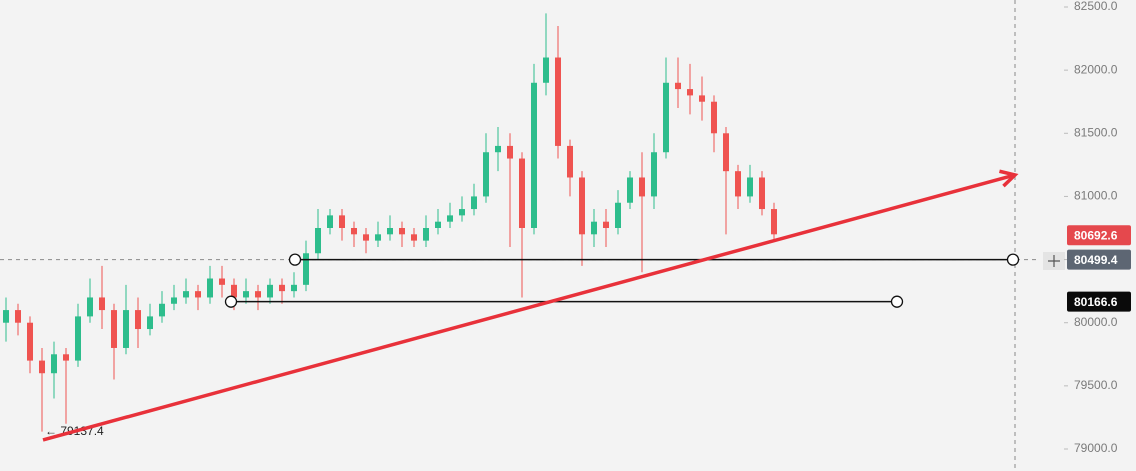  I want to click on add-button, so click(1054, 261).